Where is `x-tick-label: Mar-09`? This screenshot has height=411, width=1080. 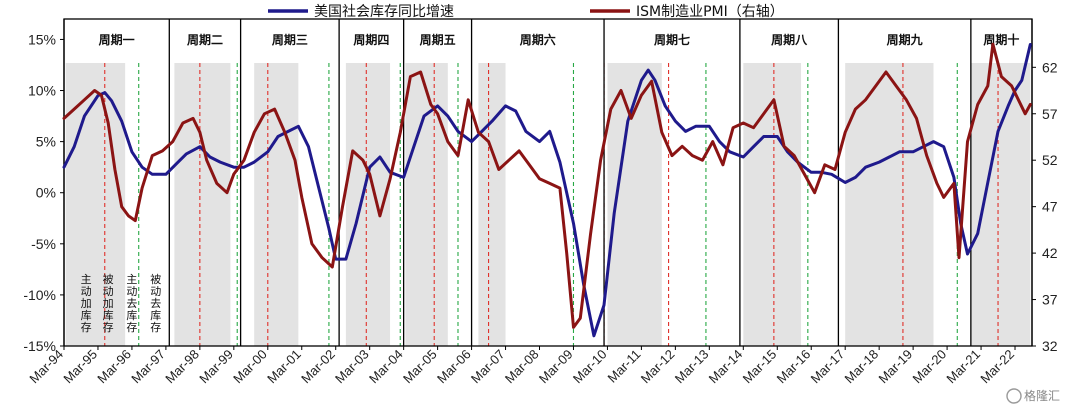
x-tick-label: Mar-09 is located at coordinates (556, 367).